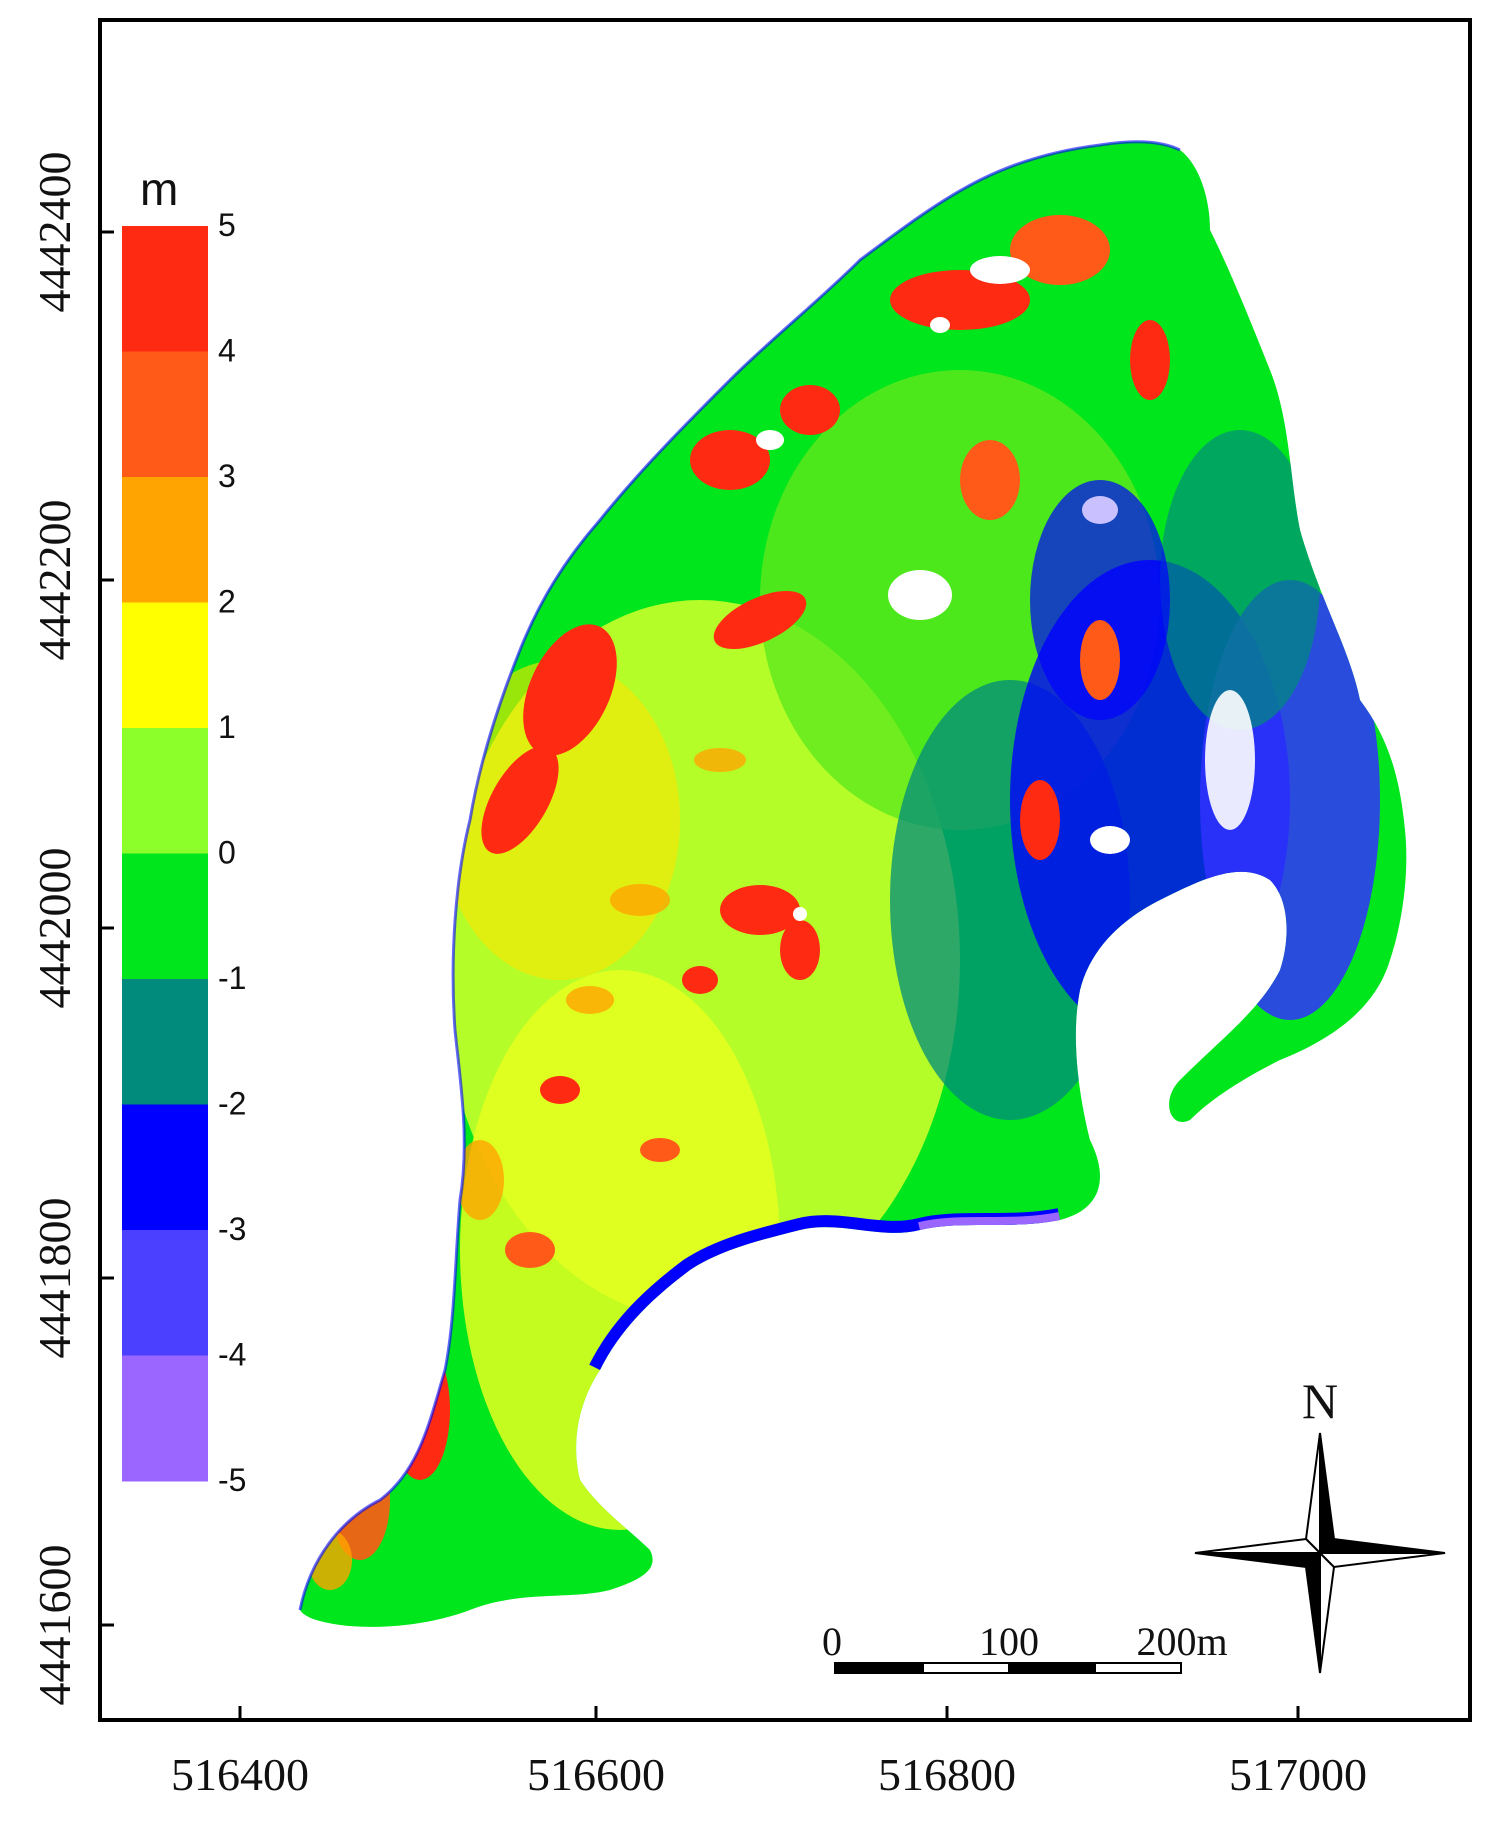 The width and height of the screenshot is (1488, 1822). Describe the element at coordinates (54, 580) in the screenshot. I see `y-tick-label: 4442200` at that location.